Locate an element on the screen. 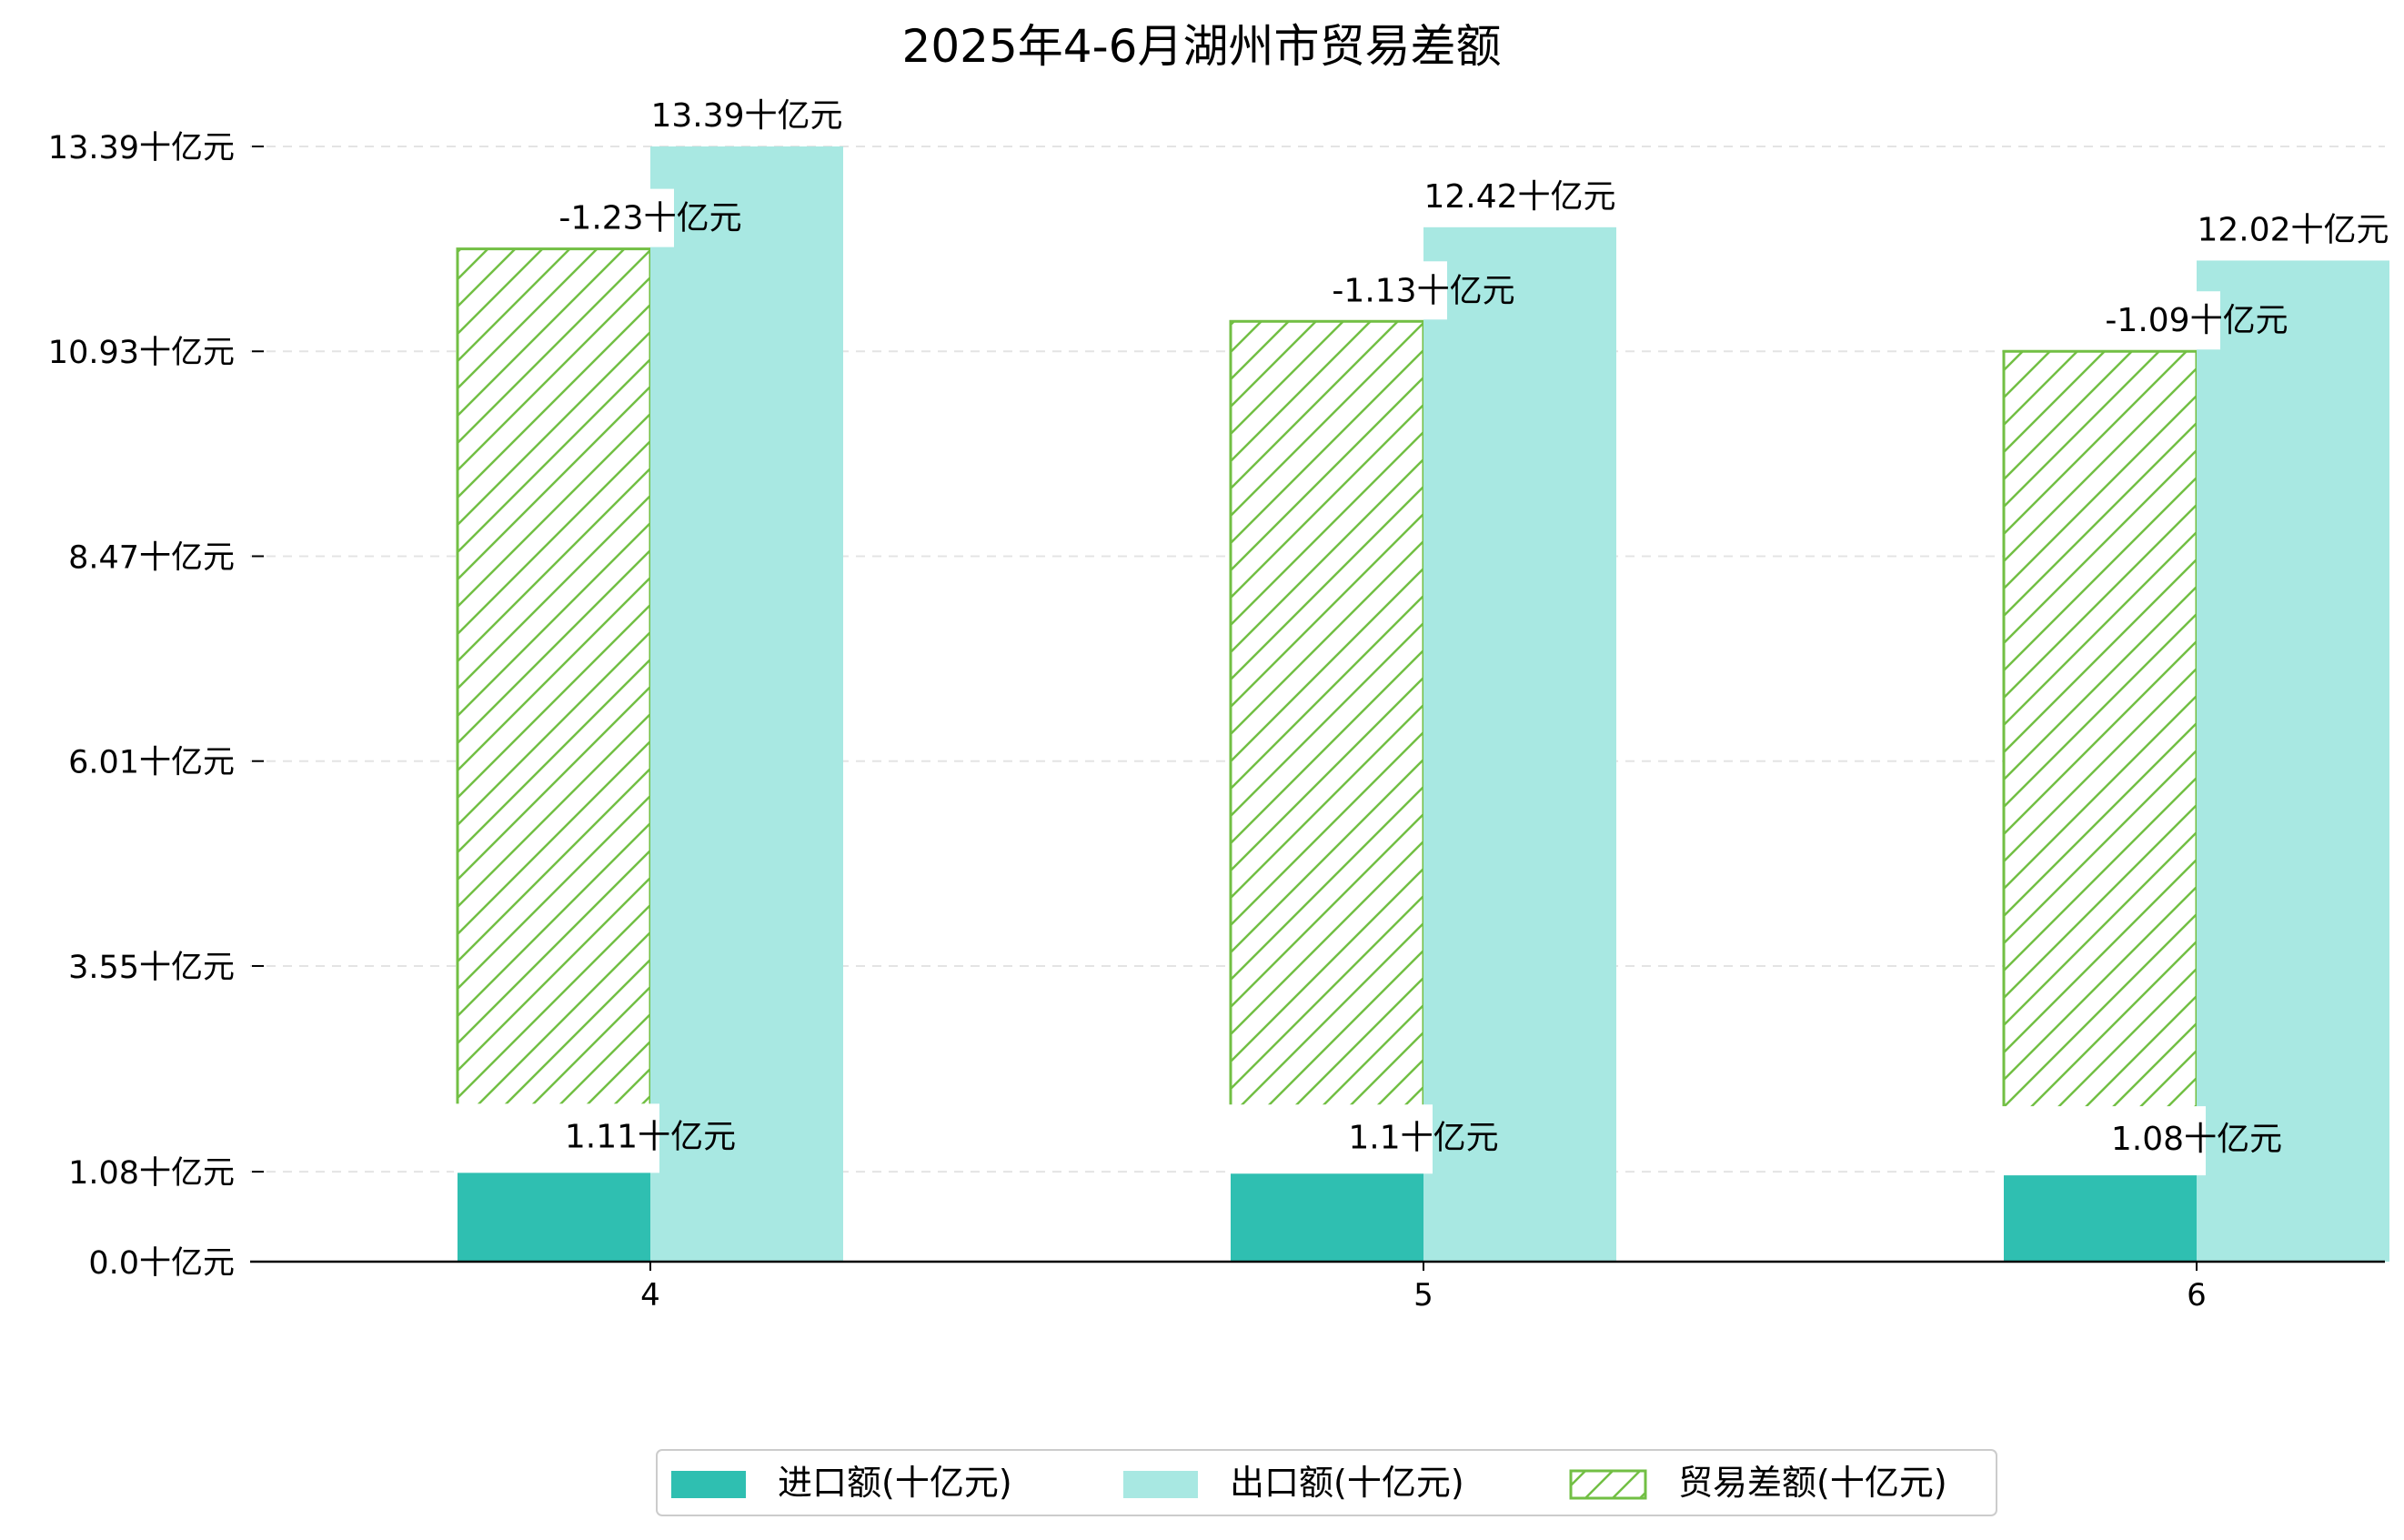 The width and height of the screenshot is (2404, 1540). export-value-label: 12.42十亿元 is located at coordinates (1519, 197).